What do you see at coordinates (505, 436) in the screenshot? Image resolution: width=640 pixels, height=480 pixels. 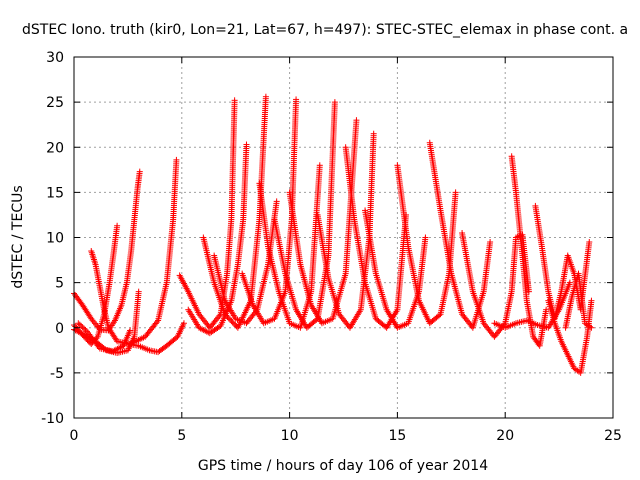 I see `x-tick-label: 20` at bounding box center [505, 436].